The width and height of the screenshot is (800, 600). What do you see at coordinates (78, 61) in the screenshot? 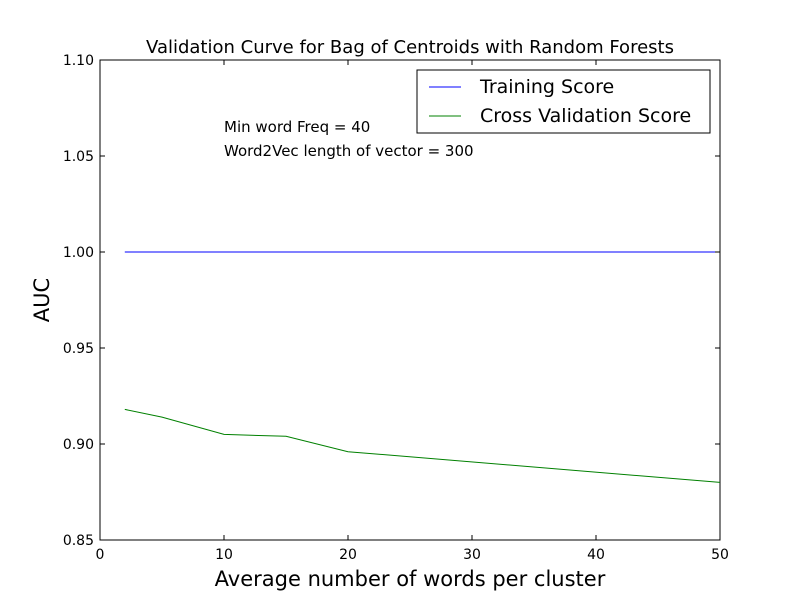
I see `y-tick-label: 1.10` at bounding box center [78, 61].